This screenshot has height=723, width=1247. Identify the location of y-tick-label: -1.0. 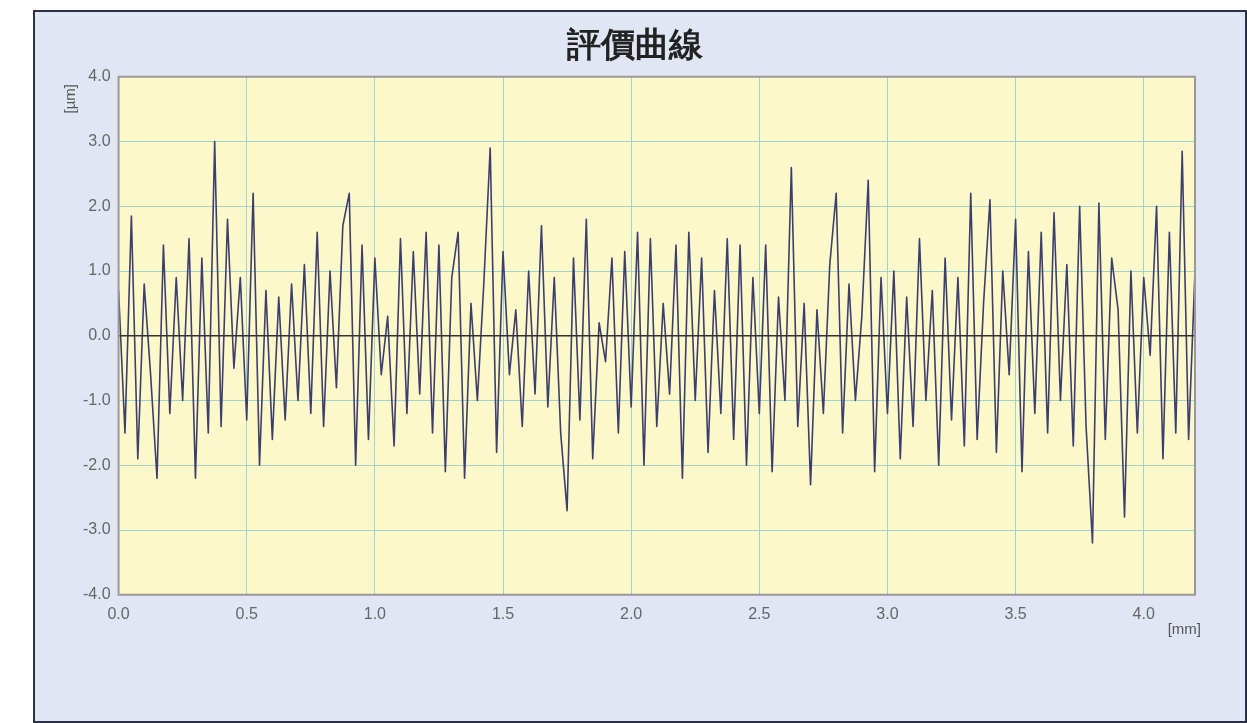
(96, 399).